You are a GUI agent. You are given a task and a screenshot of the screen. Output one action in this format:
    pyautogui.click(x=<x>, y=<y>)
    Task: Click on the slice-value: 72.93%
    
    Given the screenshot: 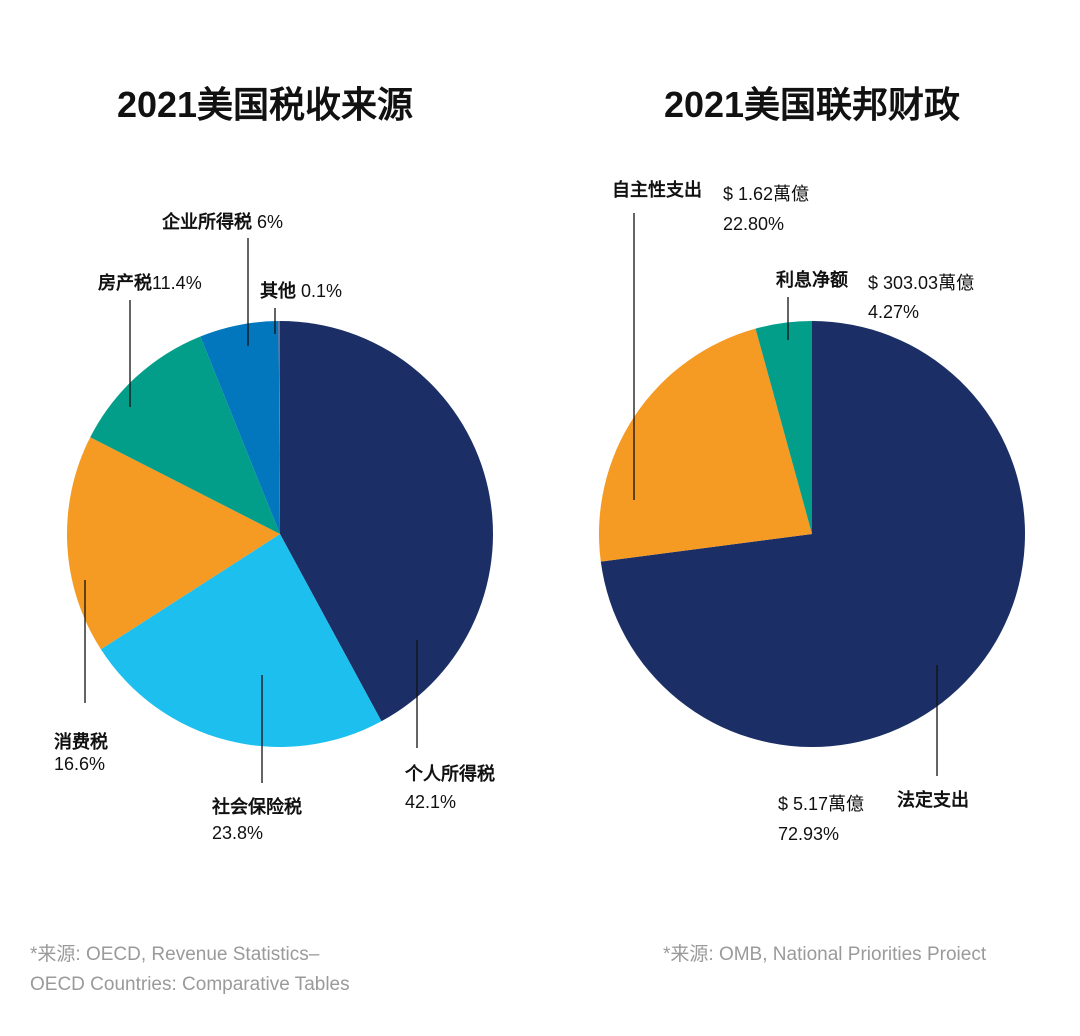 What is the action you would take?
    pyautogui.click(x=809, y=834)
    